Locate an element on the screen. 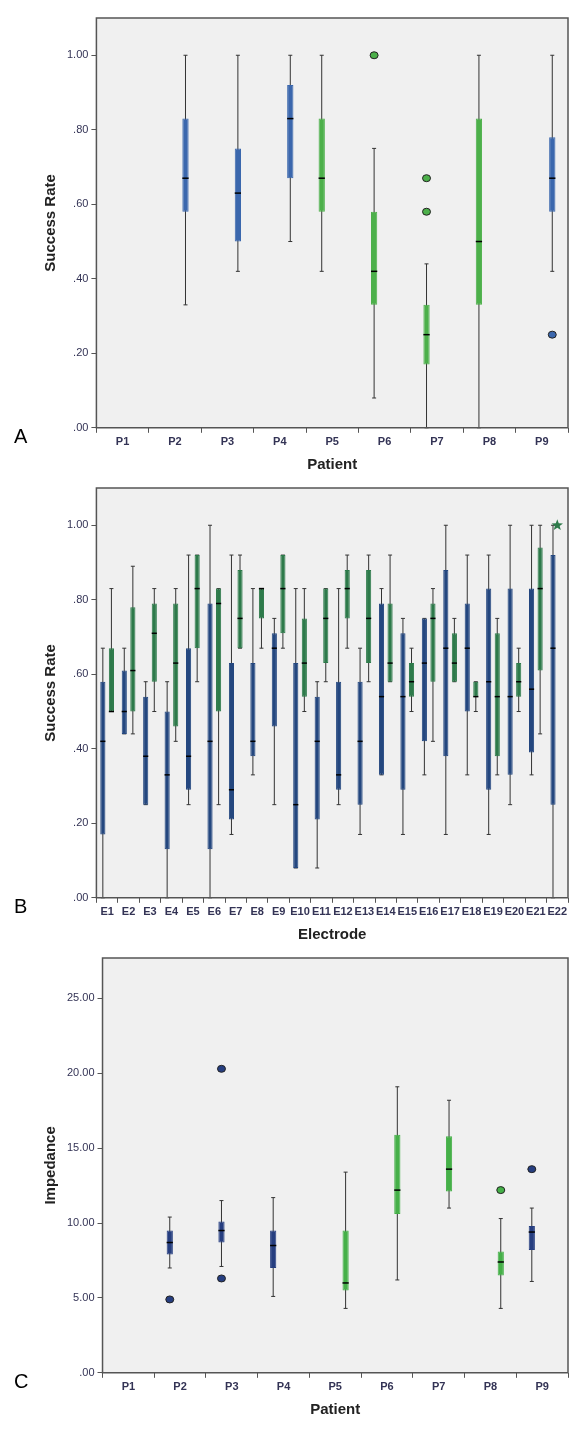 This screenshot has width=586, height=1430. x-tick-label: E13 is located at coordinates (364, 911).